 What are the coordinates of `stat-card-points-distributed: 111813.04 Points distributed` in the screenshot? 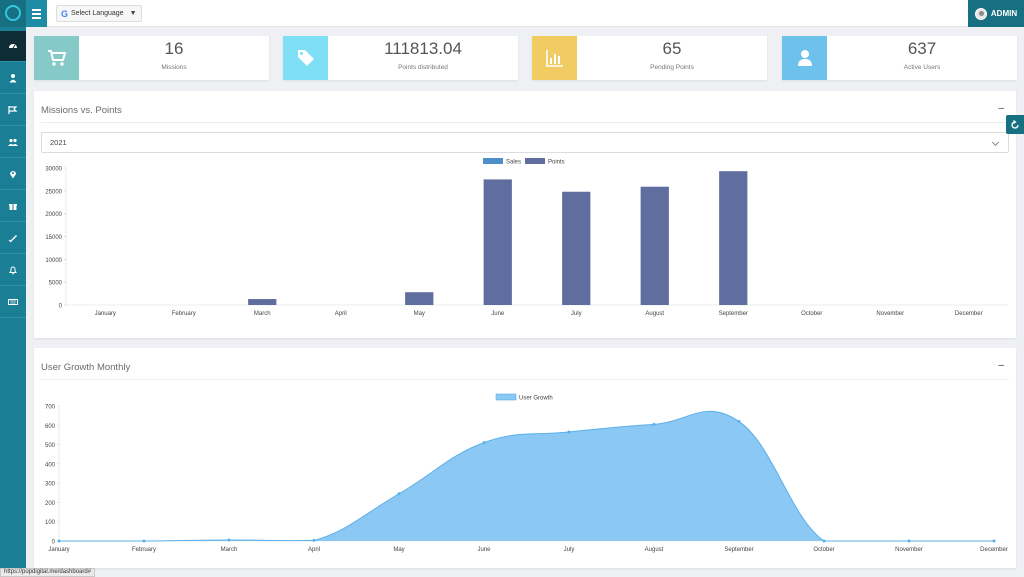 It's located at (400, 58).